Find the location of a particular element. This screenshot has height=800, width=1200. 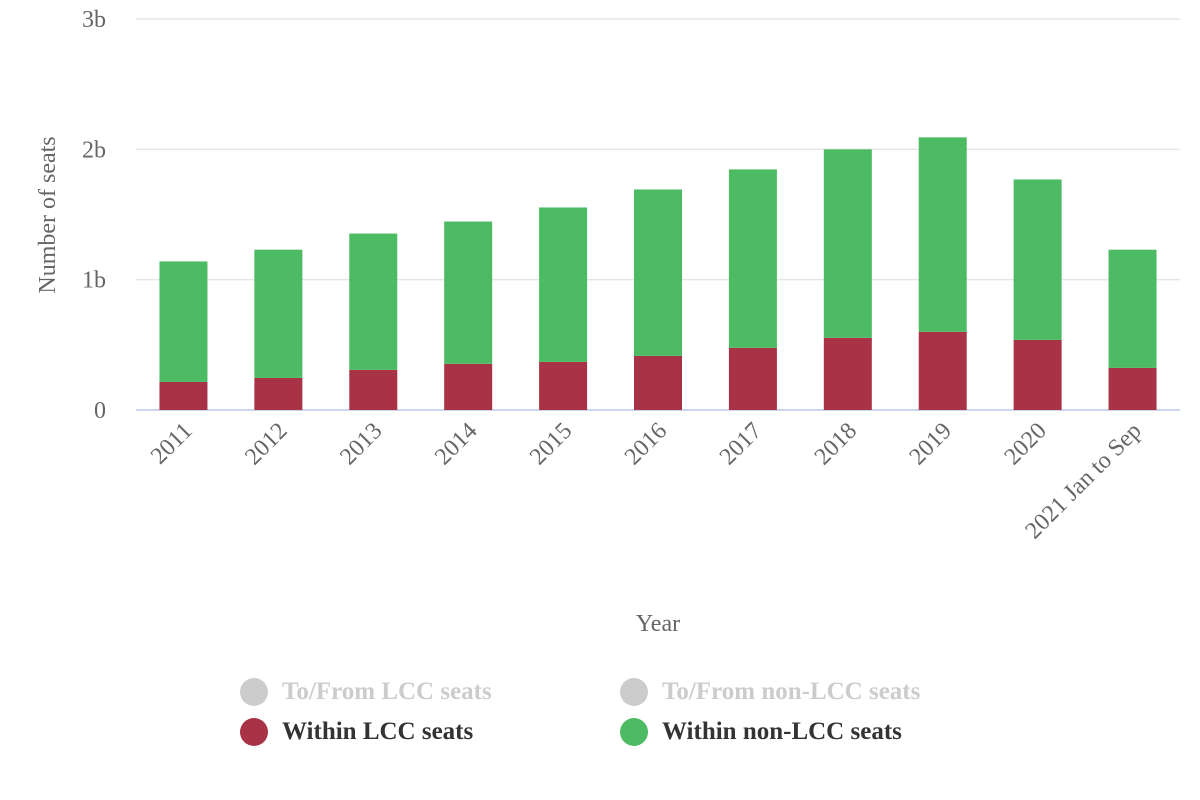

legend-item-to-from-non-lcc: To/From non-LCC seats is located at coordinates (770, 692).